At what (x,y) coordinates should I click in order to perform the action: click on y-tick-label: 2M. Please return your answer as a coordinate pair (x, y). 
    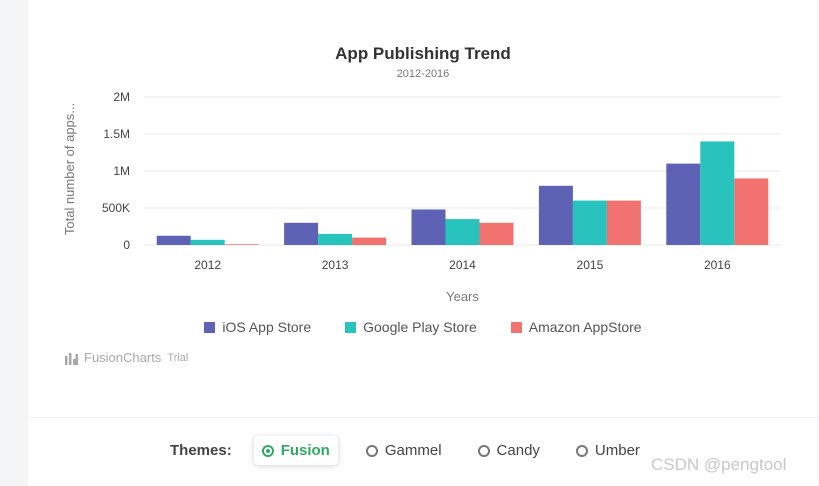
    Looking at the image, I should click on (121, 97).